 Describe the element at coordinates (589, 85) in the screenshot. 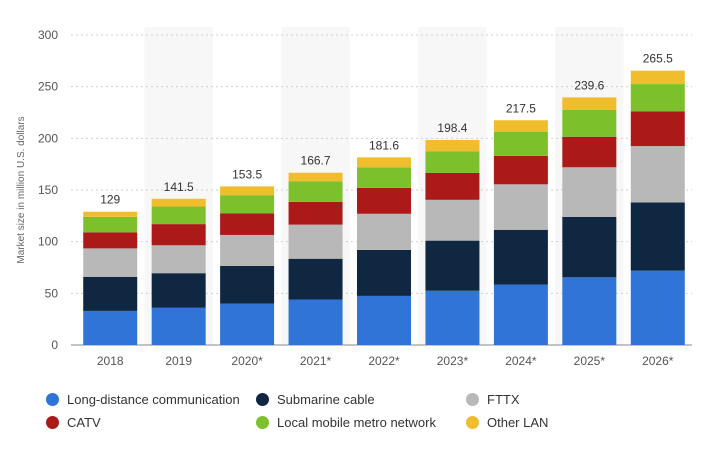

I see `total-label: 239.6` at that location.